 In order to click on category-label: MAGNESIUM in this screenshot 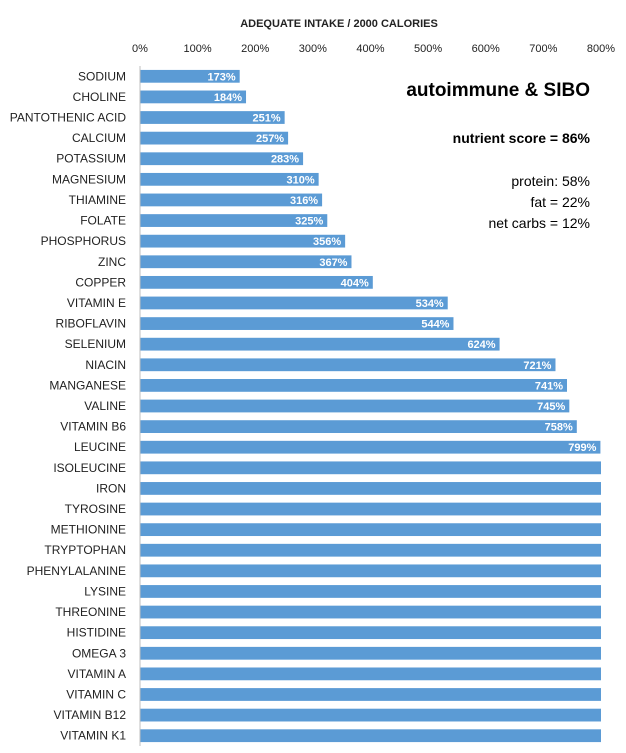, I will do `click(89, 179)`.